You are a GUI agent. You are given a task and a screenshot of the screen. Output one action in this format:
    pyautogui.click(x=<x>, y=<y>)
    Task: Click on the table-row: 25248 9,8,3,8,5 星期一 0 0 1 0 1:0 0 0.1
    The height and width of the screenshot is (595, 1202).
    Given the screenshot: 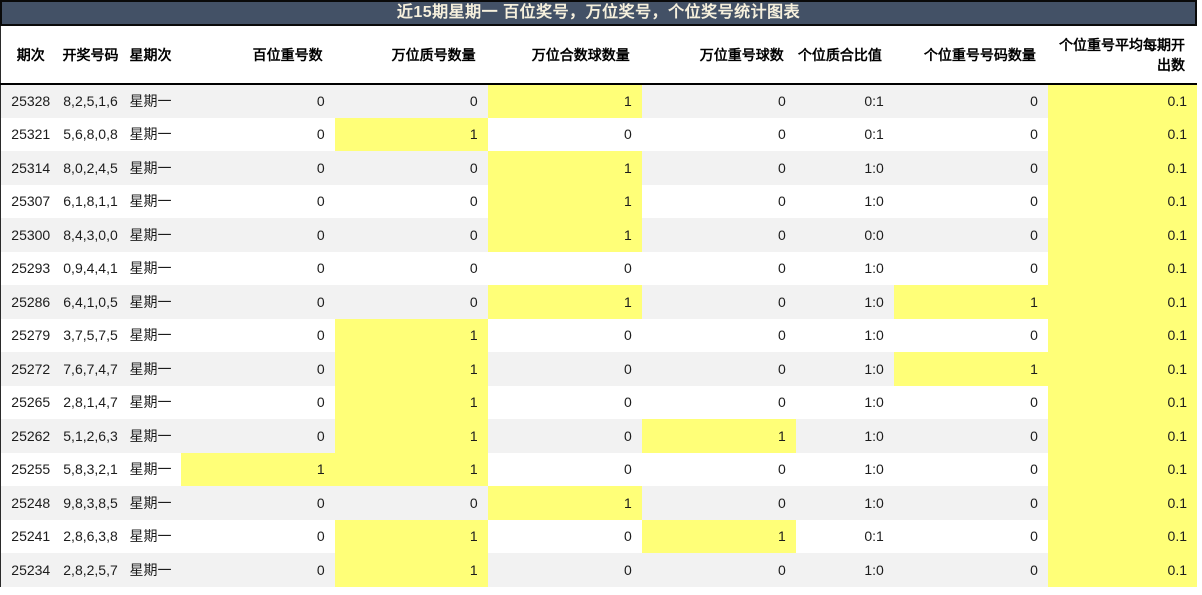 What is the action you would take?
    pyautogui.click(x=598, y=503)
    